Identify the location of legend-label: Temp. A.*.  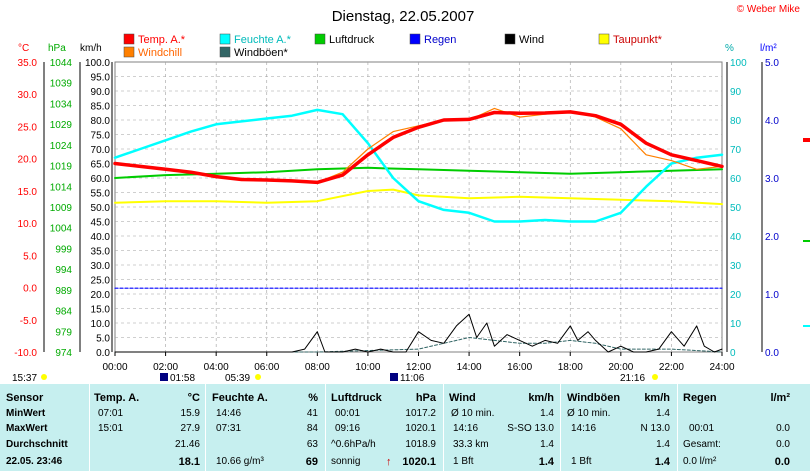
(162, 40).